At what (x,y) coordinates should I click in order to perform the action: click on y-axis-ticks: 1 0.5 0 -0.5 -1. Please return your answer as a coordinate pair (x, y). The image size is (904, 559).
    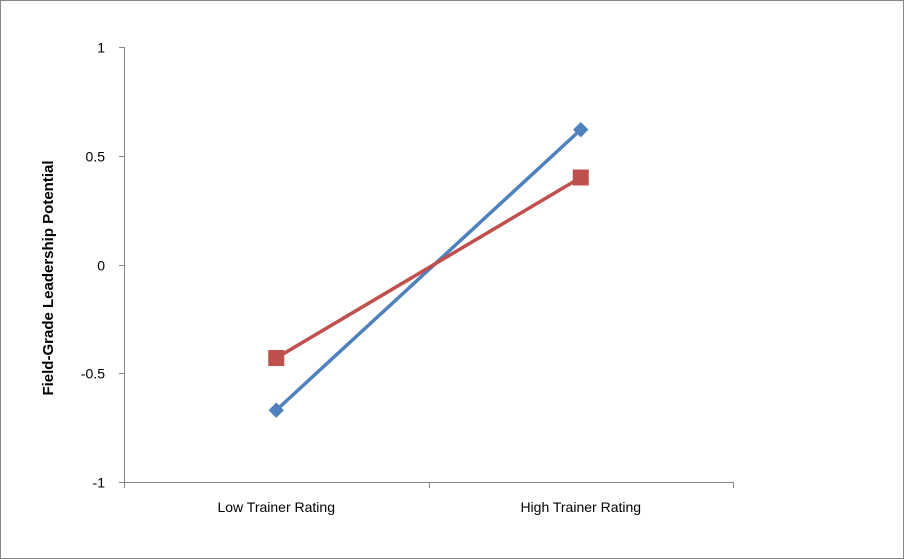
    Looking at the image, I should click on (102, 265).